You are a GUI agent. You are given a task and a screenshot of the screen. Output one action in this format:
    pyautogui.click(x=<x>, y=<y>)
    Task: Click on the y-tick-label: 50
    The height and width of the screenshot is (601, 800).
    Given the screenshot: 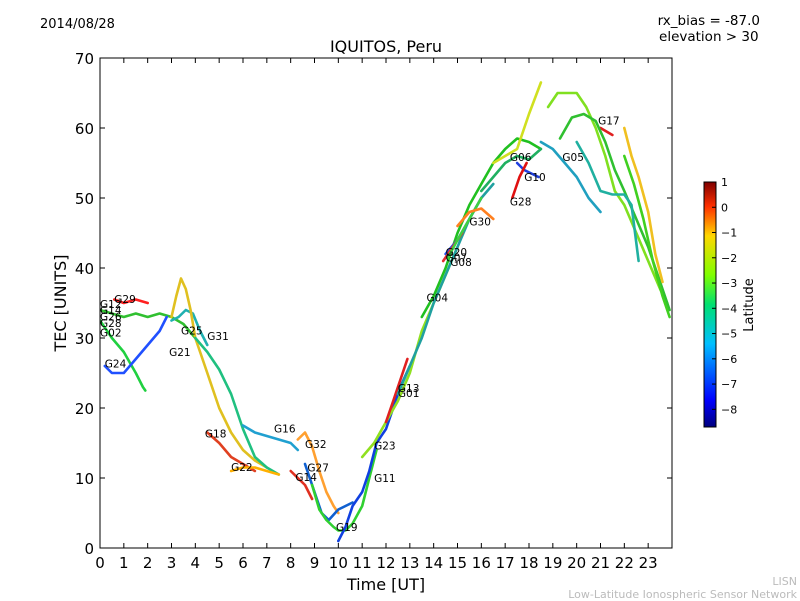 What is the action you would take?
    pyautogui.click(x=84, y=199)
    